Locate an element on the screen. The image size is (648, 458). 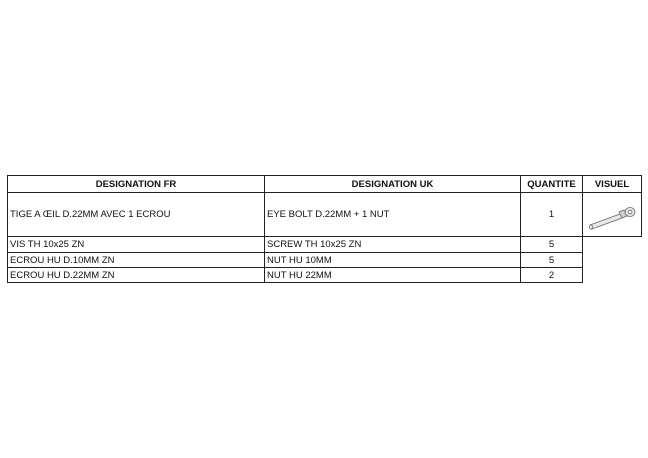
row-2-fr: VIS TH 10x25 ZN is located at coordinates (136, 244).